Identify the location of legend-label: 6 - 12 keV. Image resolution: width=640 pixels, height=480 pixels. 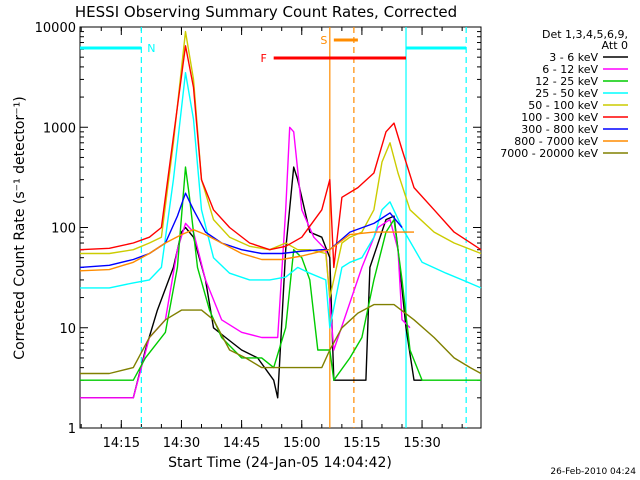
(570, 69).